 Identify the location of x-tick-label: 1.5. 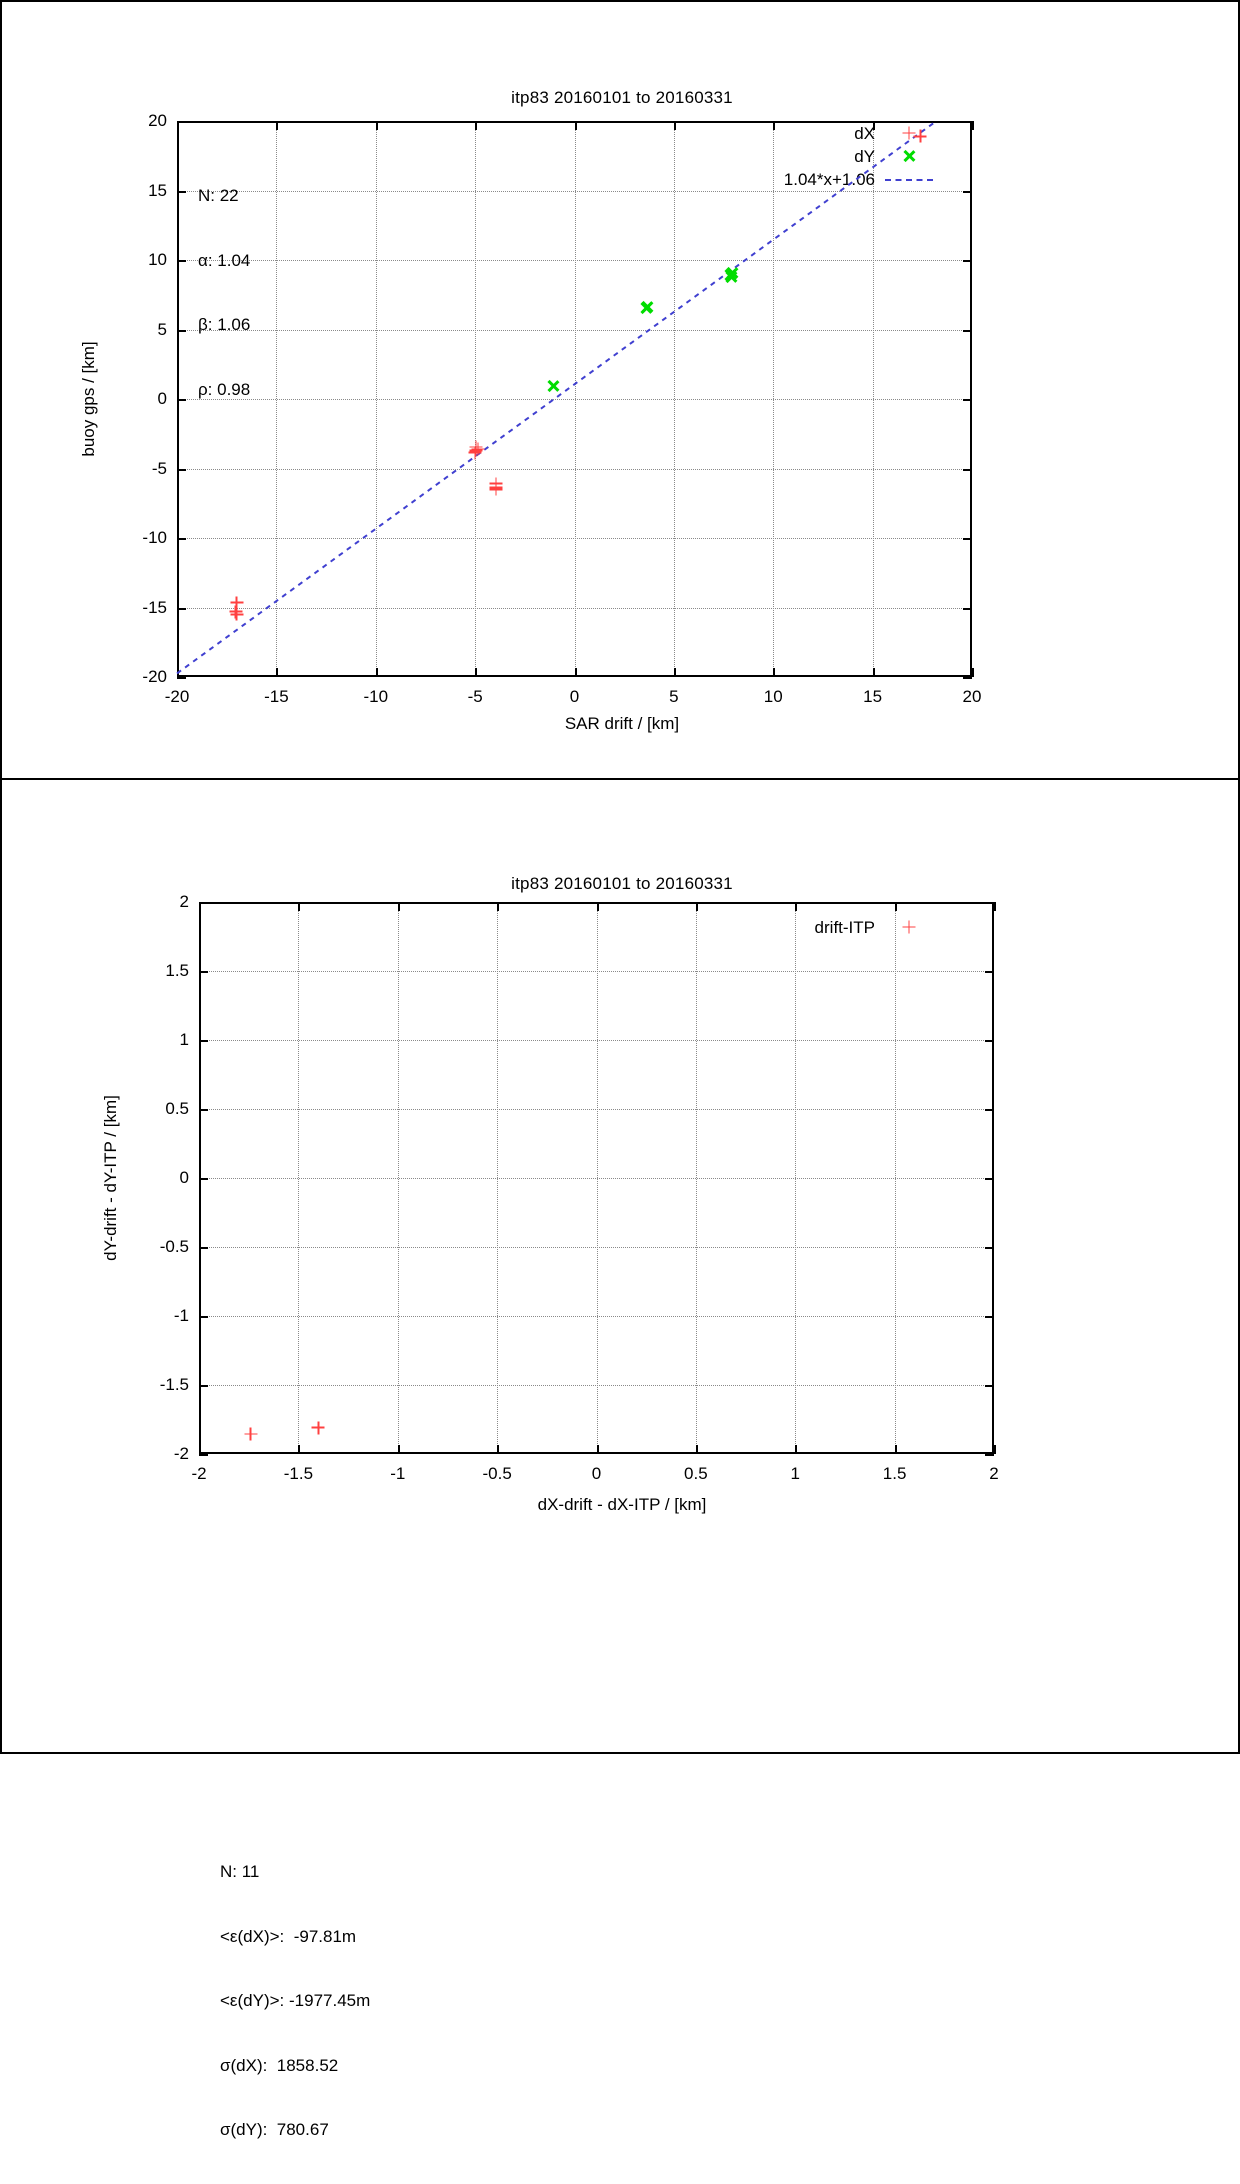
(895, 1474).